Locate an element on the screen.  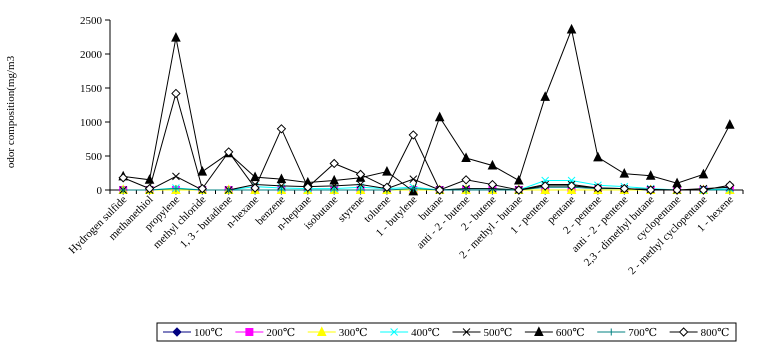
y-tick-label: 1000 is located at coordinates (91, 123).